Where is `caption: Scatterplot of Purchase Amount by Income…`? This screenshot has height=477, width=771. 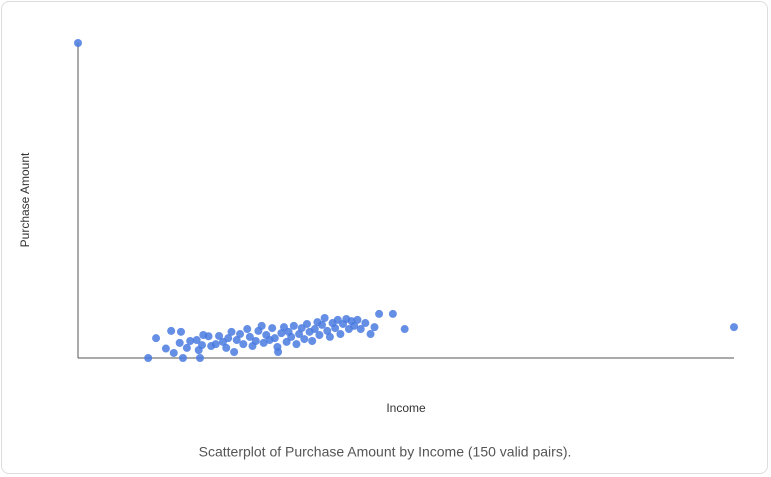
caption: Scatterplot of Purchase Amount by Income… is located at coordinates (385, 452).